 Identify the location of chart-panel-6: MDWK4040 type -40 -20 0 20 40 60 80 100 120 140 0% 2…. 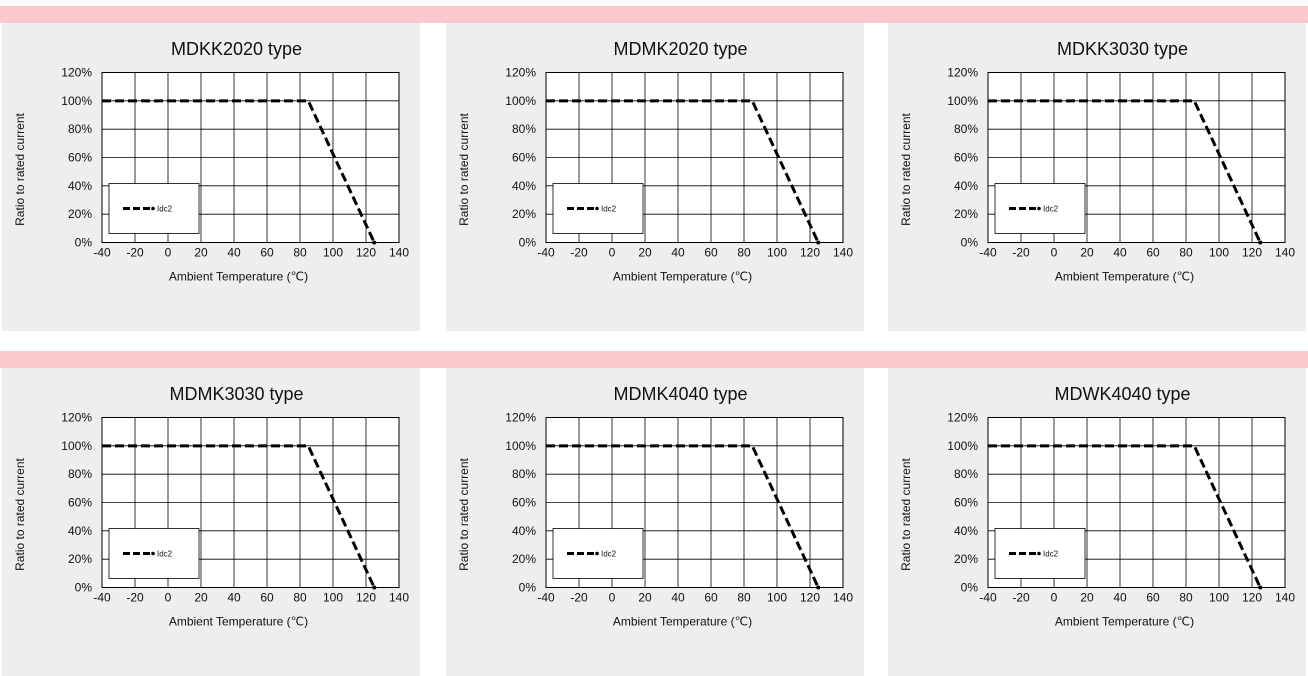
(1097, 522).